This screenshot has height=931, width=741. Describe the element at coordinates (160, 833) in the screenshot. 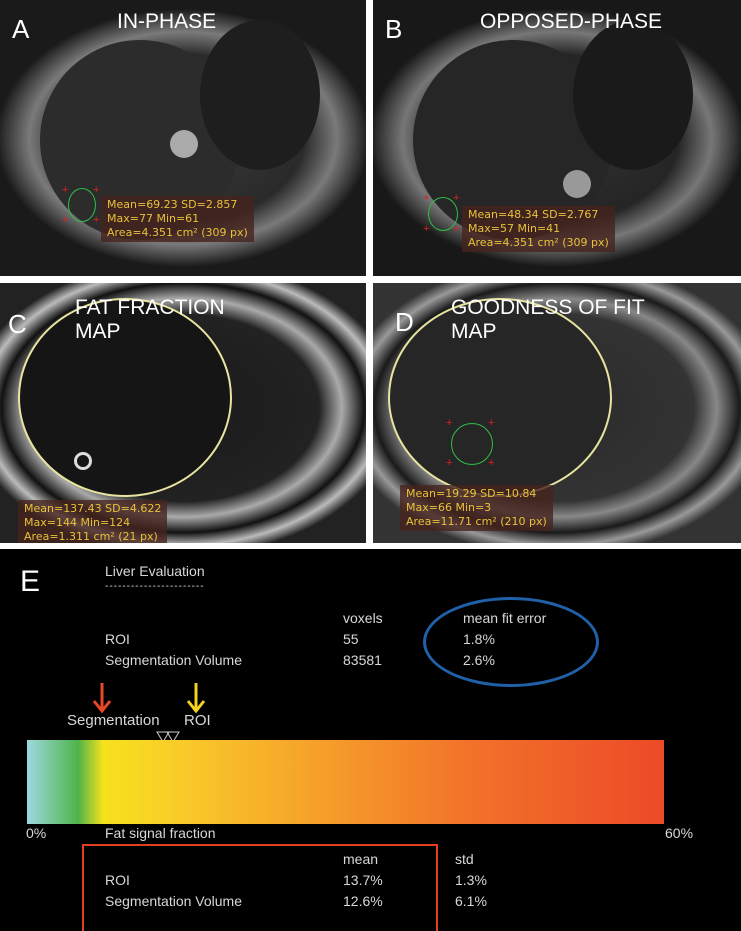

I see `scale-label: Fat signal fraction` at that location.